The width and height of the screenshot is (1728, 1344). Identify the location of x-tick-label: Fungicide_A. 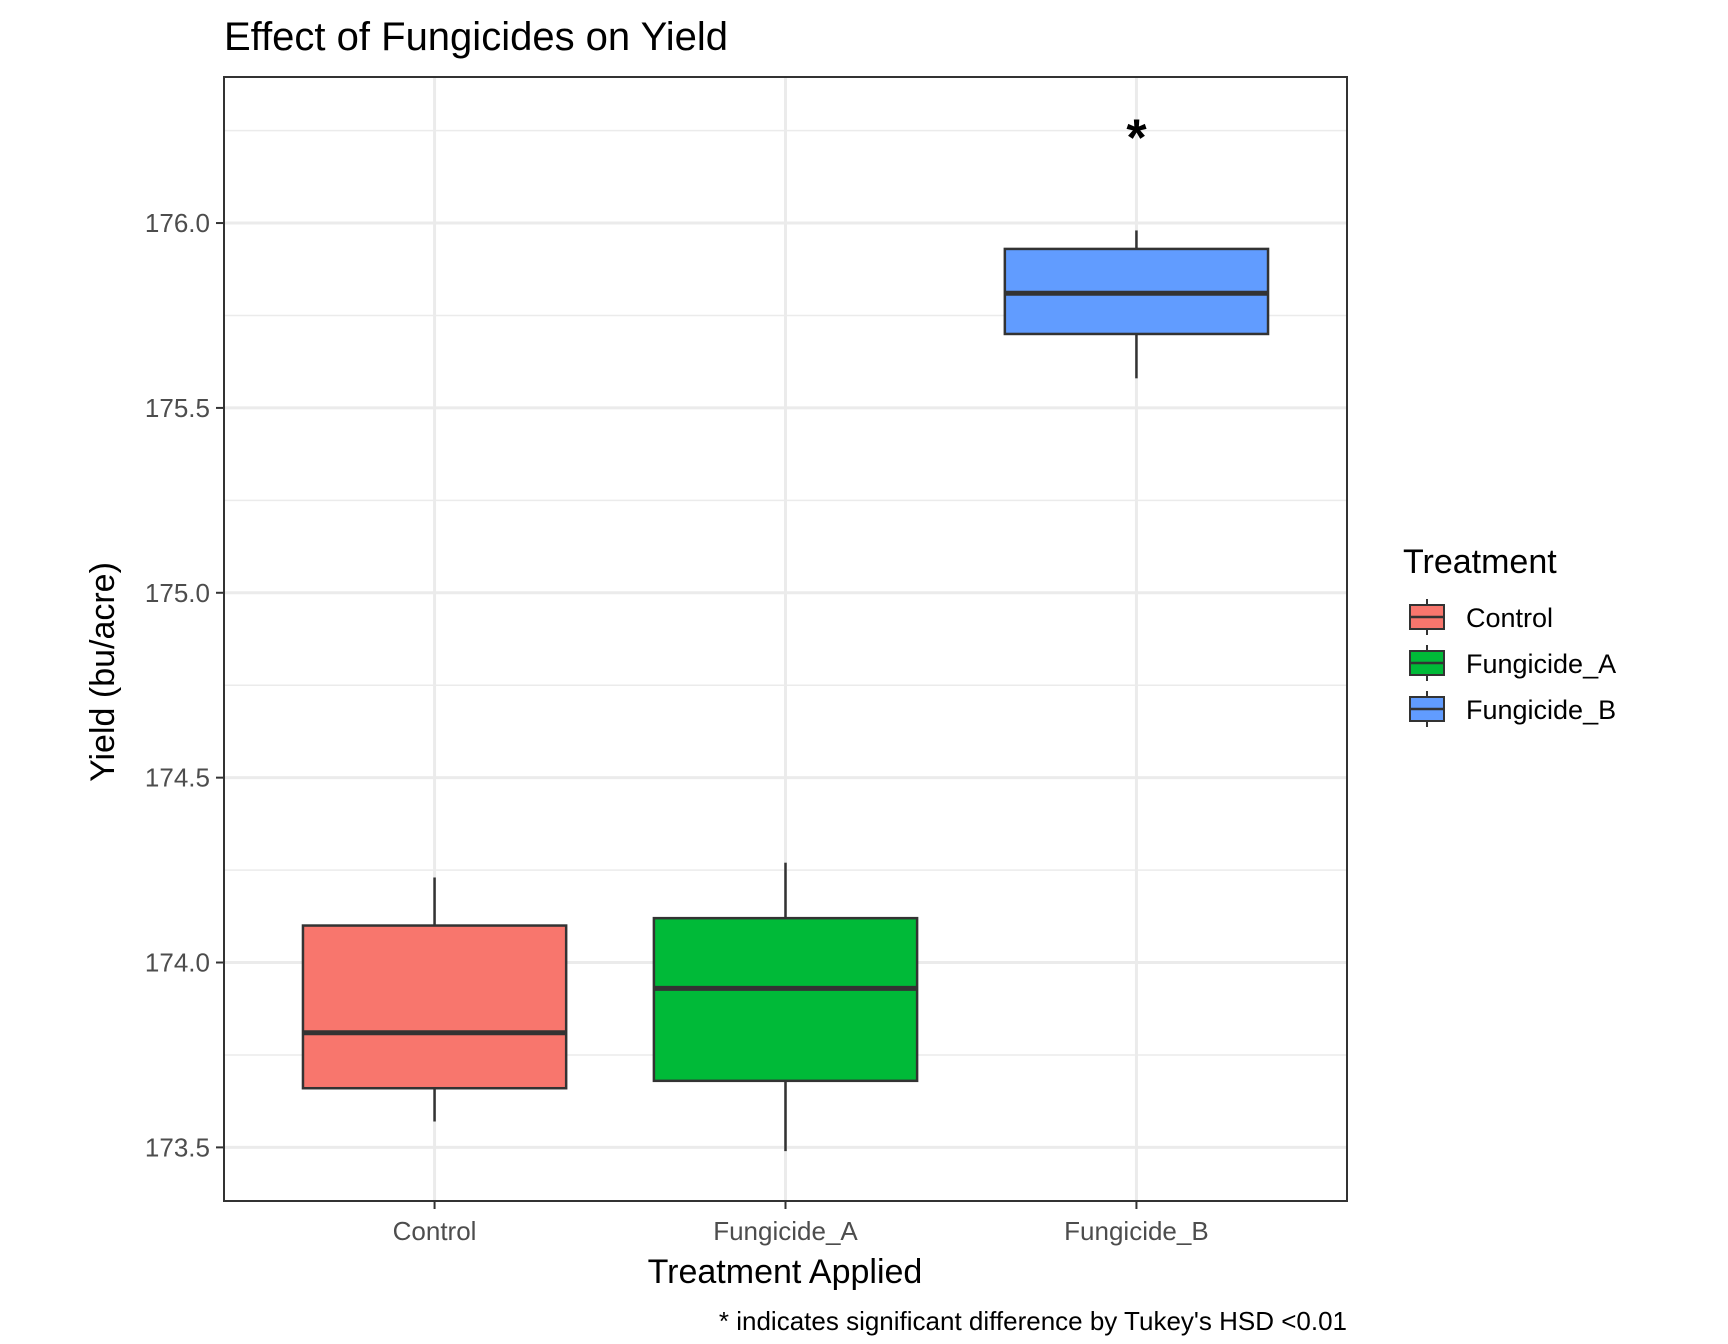
(785, 1231).